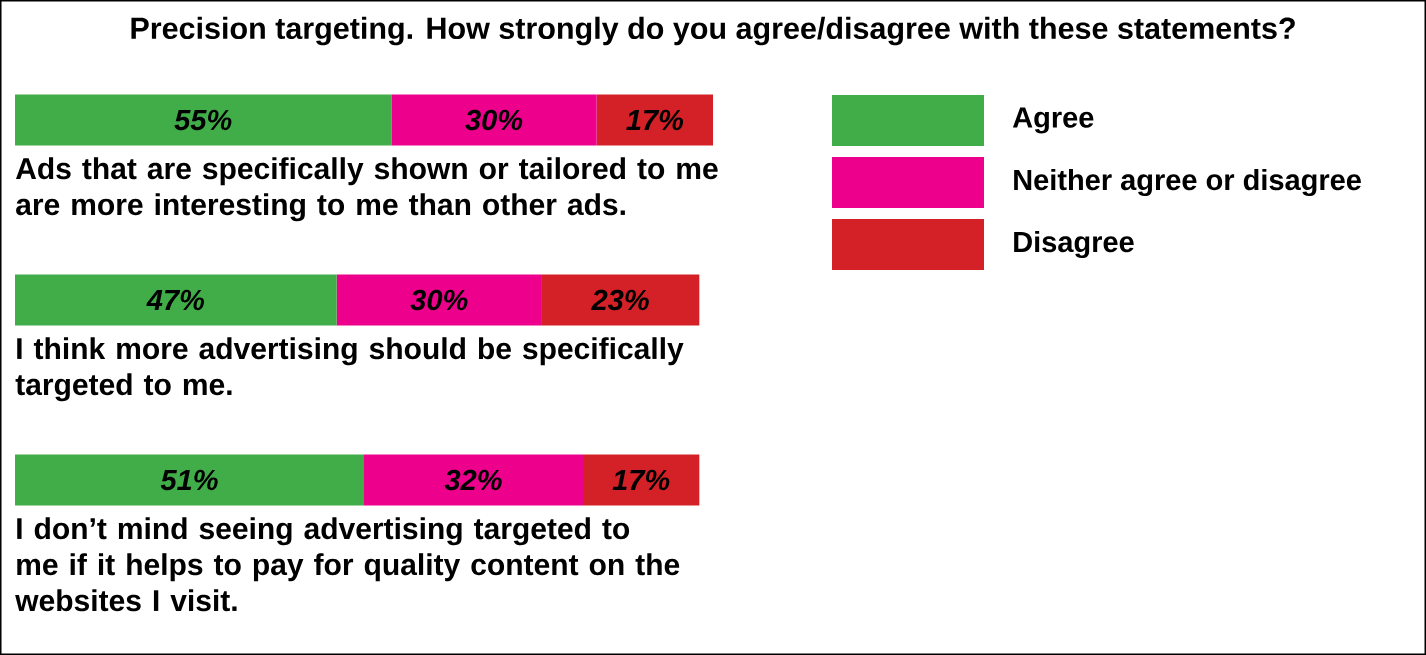 Image resolution: width=1426 pixels, height=655 pixels. Describe the element at coordinates (366, 189) in the screenshot. I see `y-tick-label: Ads that are specifically shown or tailored to me are more interesting to me than other ads.` at that location.